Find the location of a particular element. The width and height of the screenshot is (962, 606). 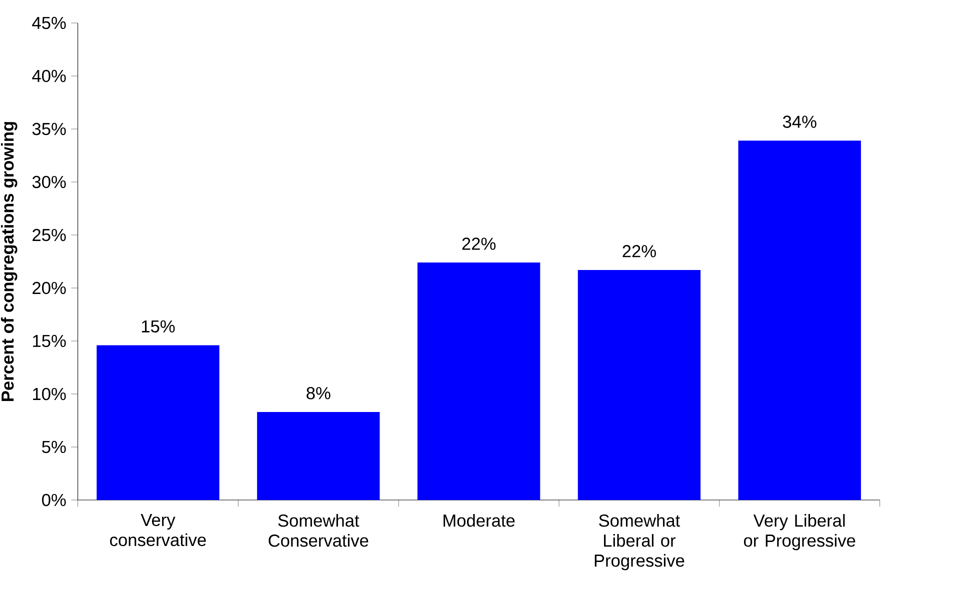

y-tick-label: 35% is located at coordinates (49, 129).